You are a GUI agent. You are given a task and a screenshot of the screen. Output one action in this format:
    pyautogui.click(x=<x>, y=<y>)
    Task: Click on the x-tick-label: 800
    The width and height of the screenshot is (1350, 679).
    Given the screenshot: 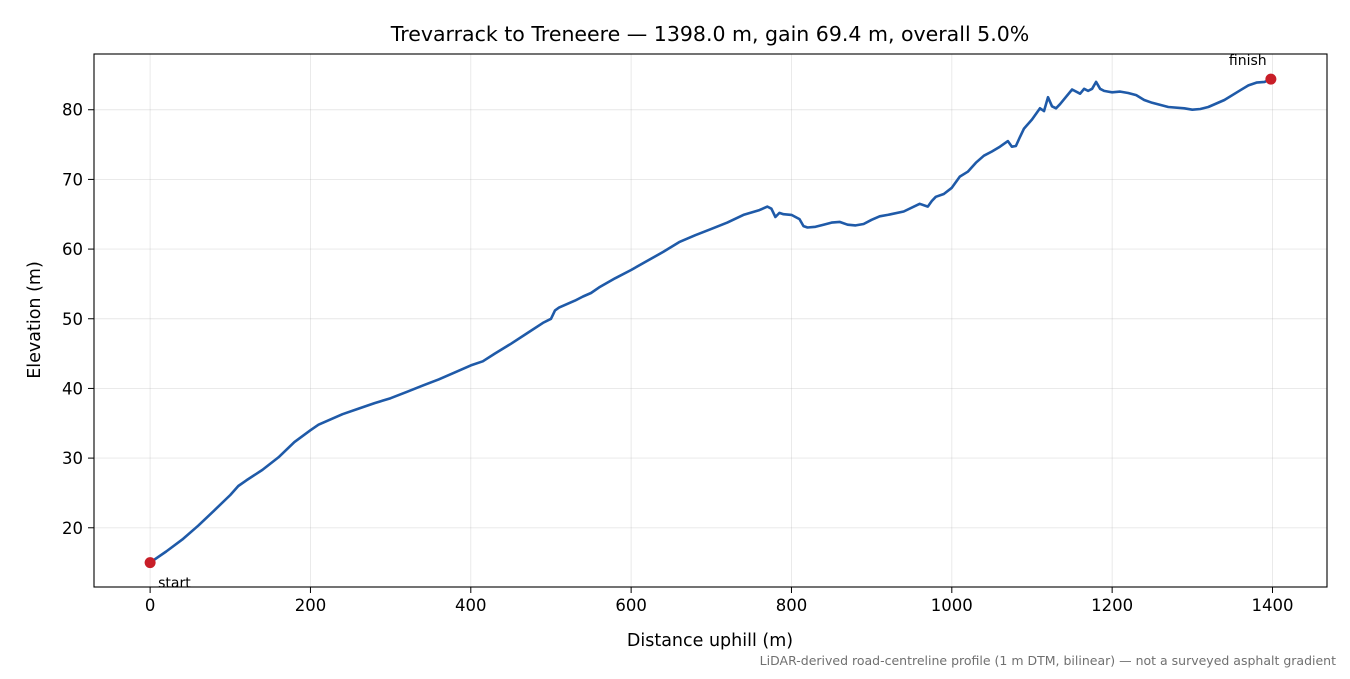 What is the action you would take?
    pyautogui.click(x=792, y=605)
    